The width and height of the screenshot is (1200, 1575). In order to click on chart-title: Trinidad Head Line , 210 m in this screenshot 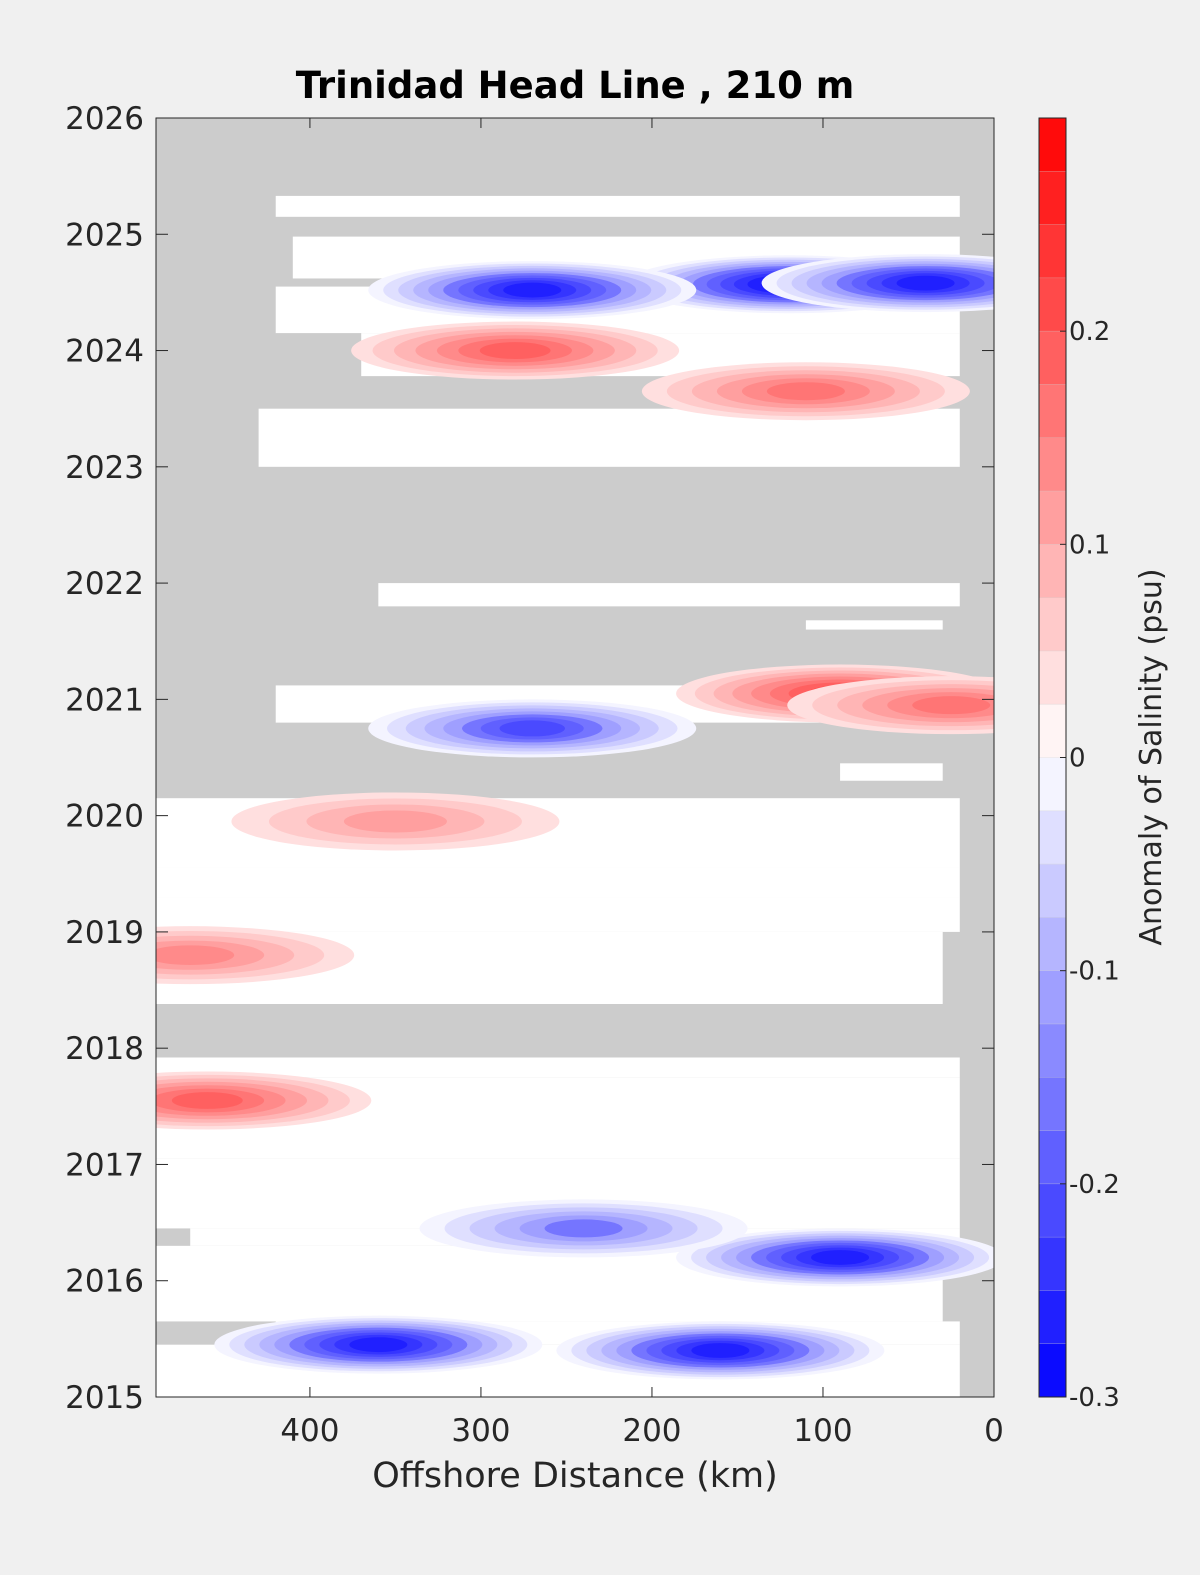, I will do `click(575, 85)`.